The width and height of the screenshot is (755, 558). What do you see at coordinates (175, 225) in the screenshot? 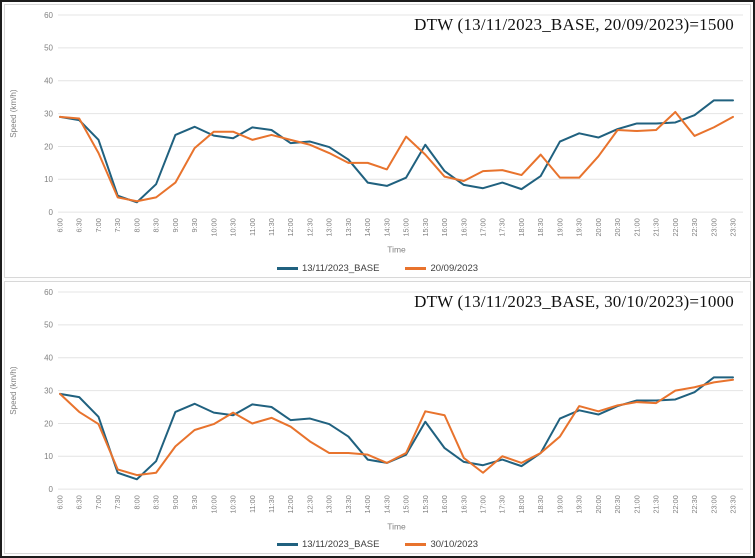
I see `x-tick-label: 9:00` at bounding box center [175, 225].